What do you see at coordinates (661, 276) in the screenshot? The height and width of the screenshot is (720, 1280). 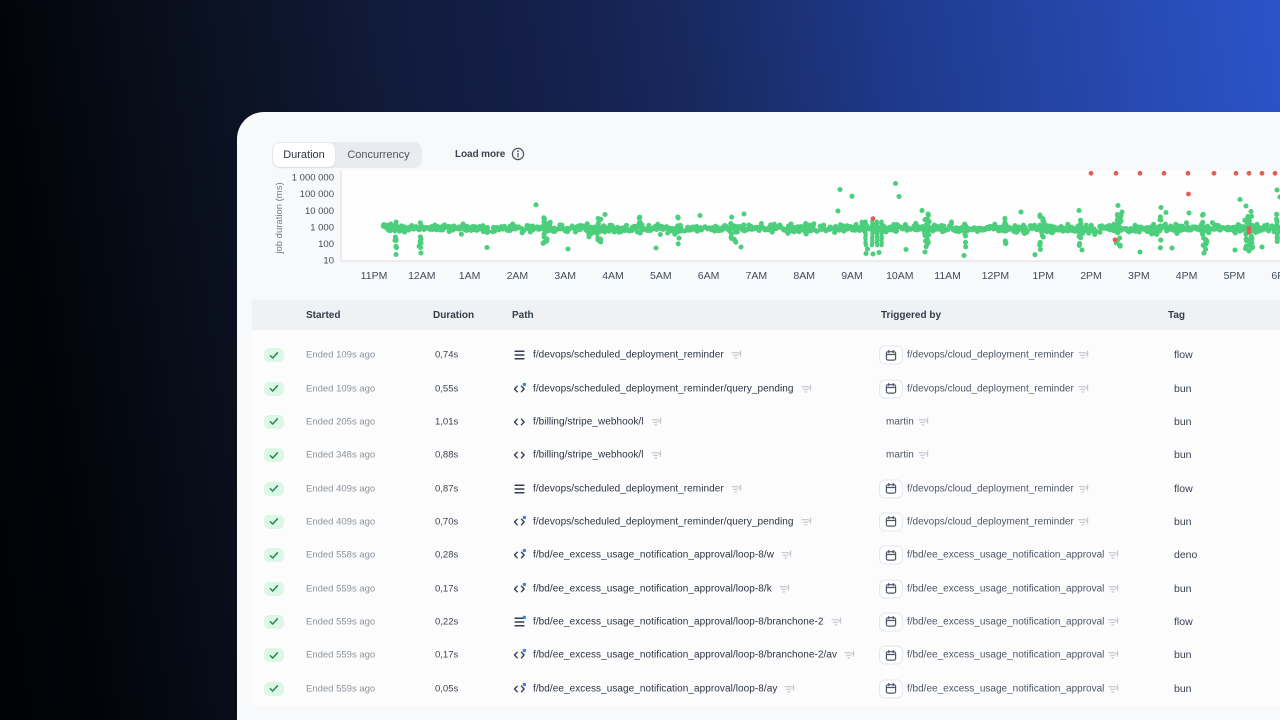 I see `svg-text: 5AM` at bounding box center [661, 276].